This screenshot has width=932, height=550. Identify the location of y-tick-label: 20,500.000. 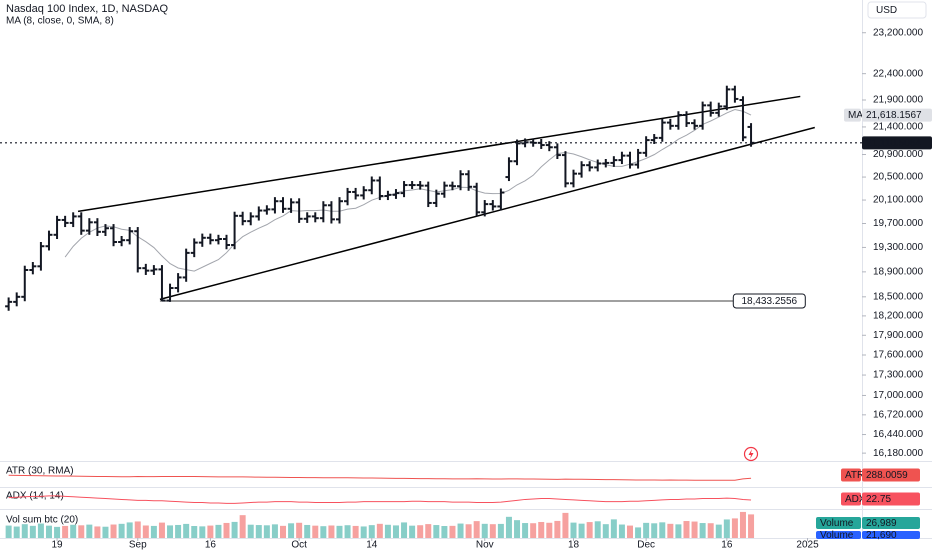
(898, 177).